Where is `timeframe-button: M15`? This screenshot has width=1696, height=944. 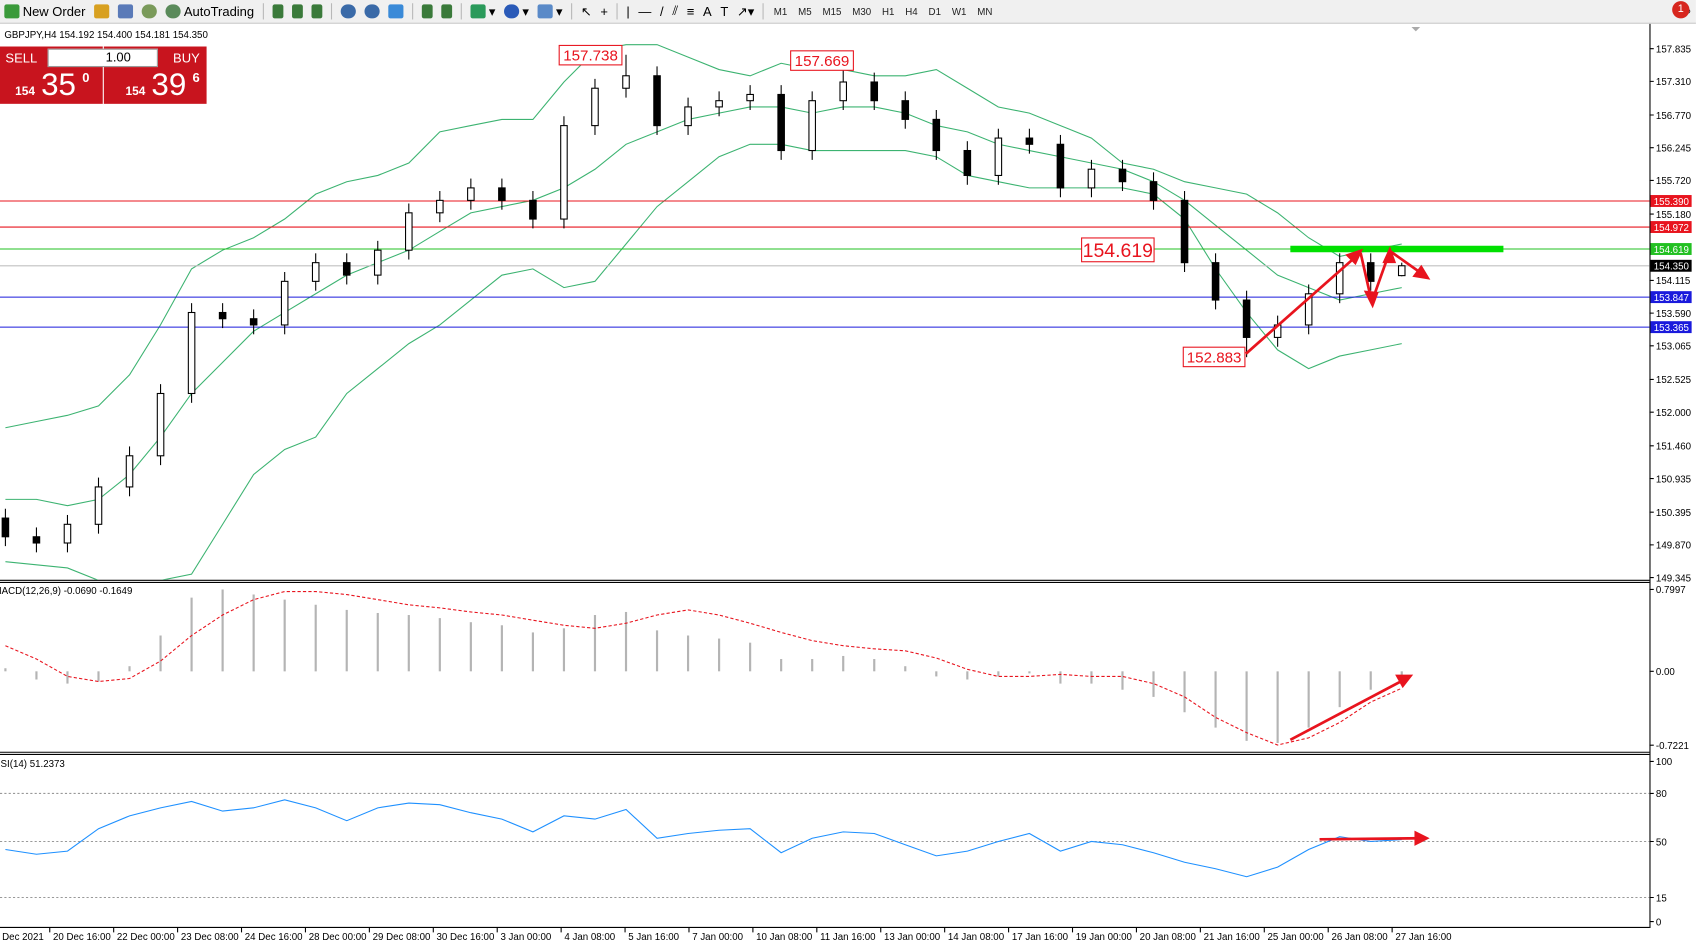 timeframe-button: M15 is located at coordinates (832, 11).